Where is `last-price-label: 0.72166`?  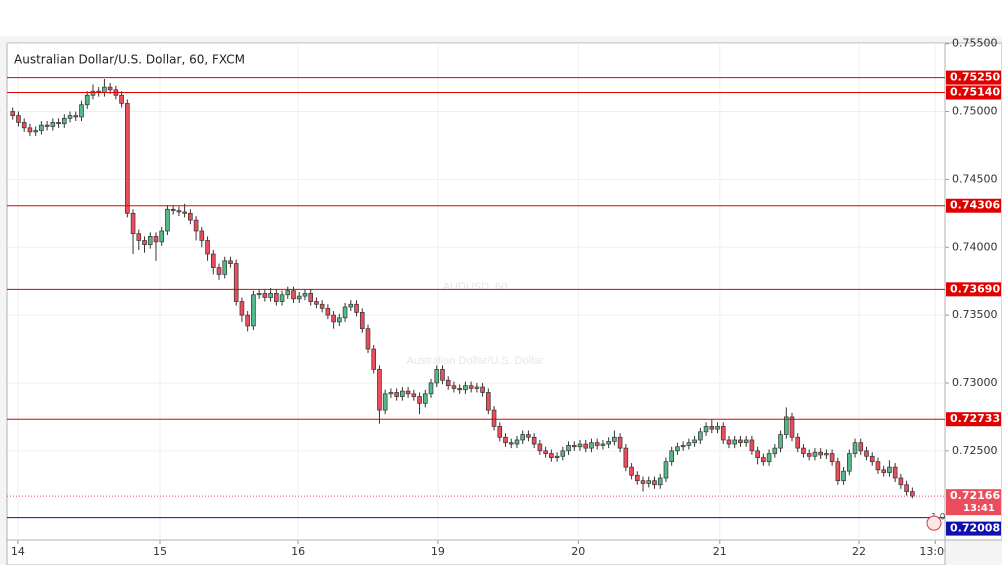
last-price-label: 0.72166 is located at coordinates (975, 495).